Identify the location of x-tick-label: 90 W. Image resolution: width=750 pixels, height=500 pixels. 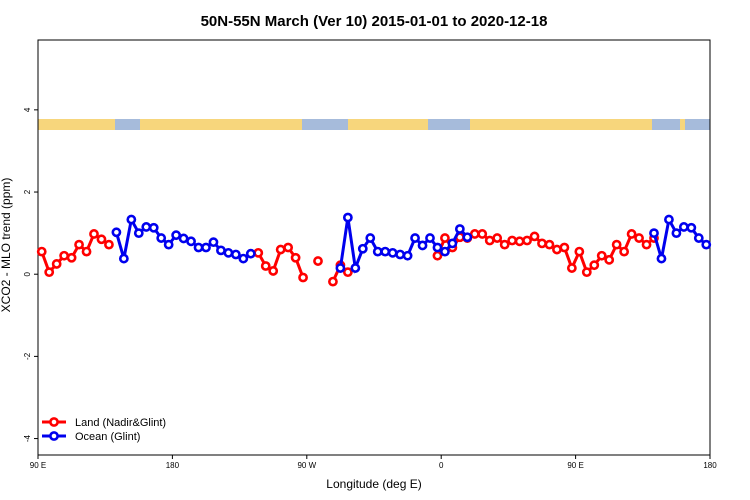
(306, 465).